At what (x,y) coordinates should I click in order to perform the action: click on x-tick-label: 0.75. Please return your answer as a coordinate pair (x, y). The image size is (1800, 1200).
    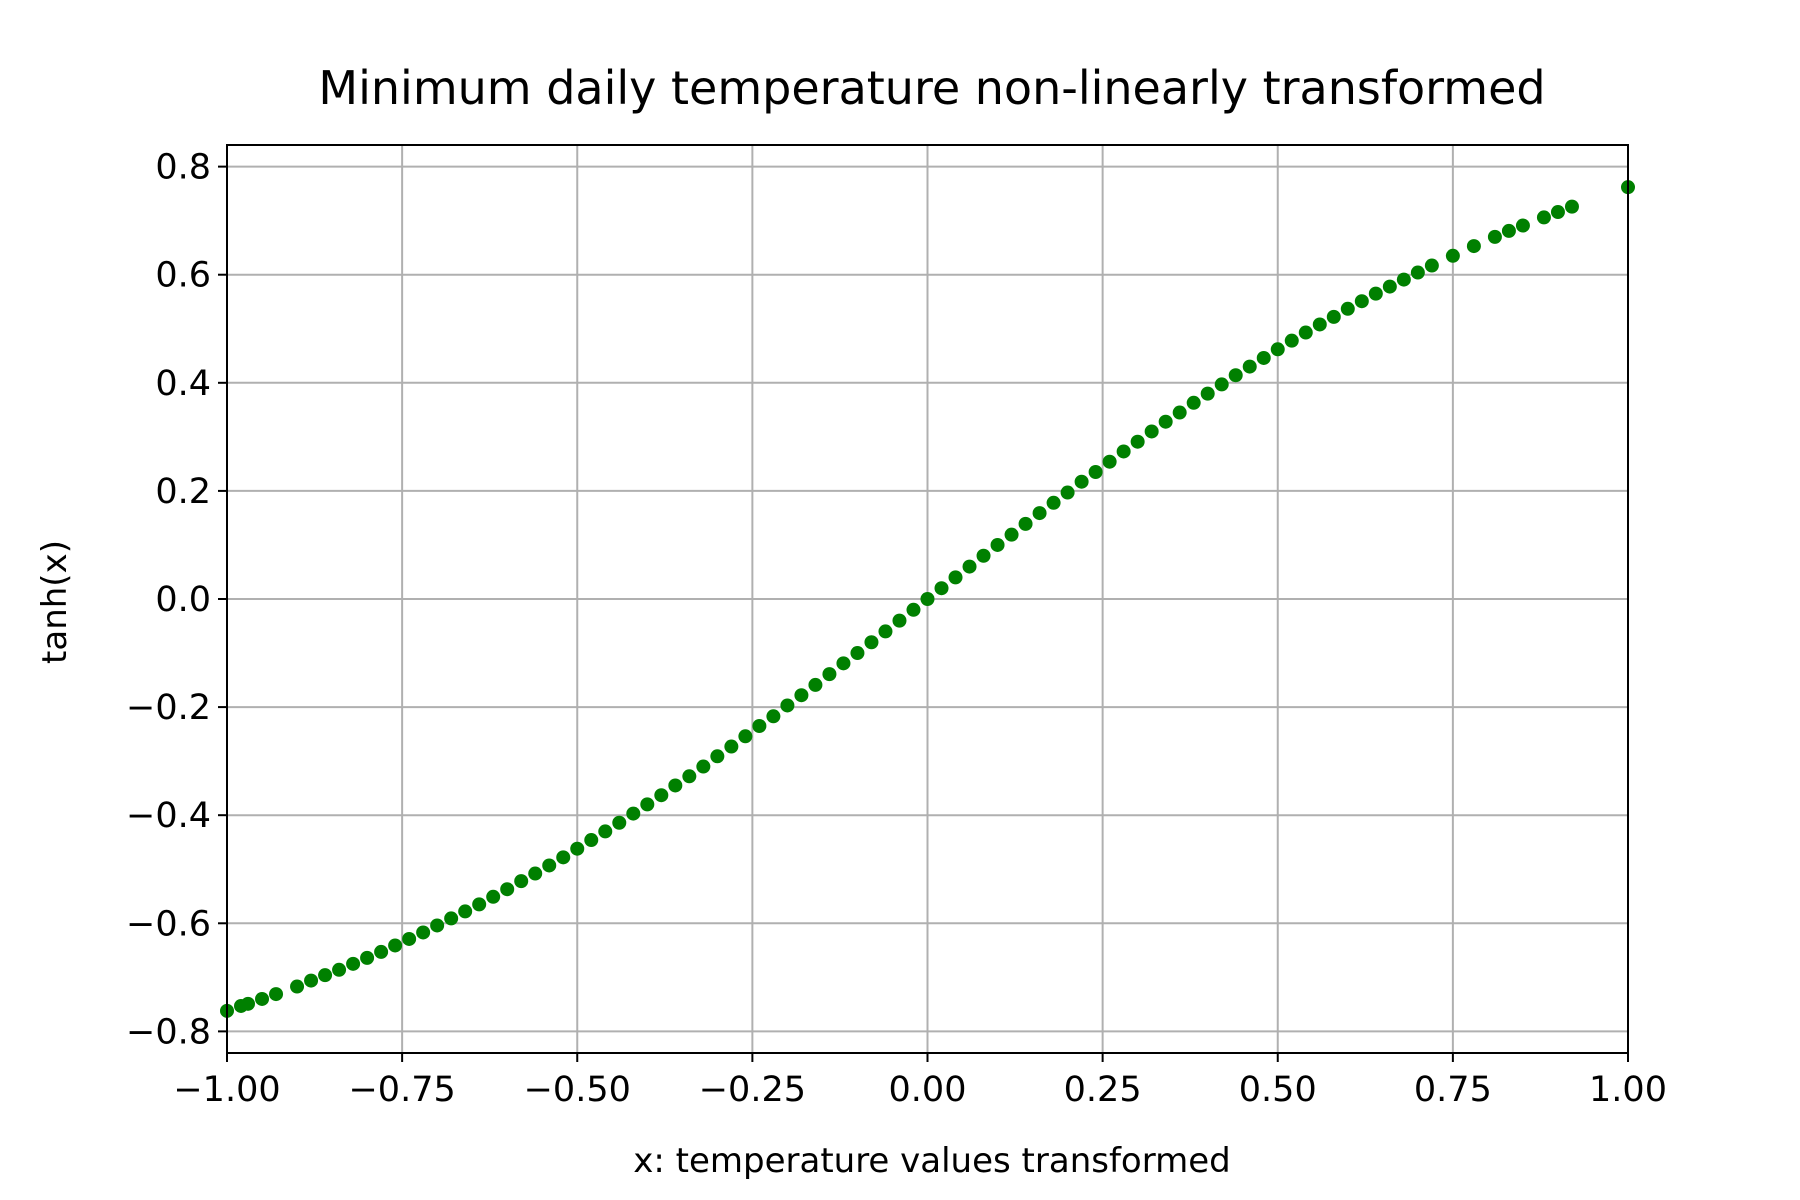
    Looking at the image, I should click on (1453, 1090).